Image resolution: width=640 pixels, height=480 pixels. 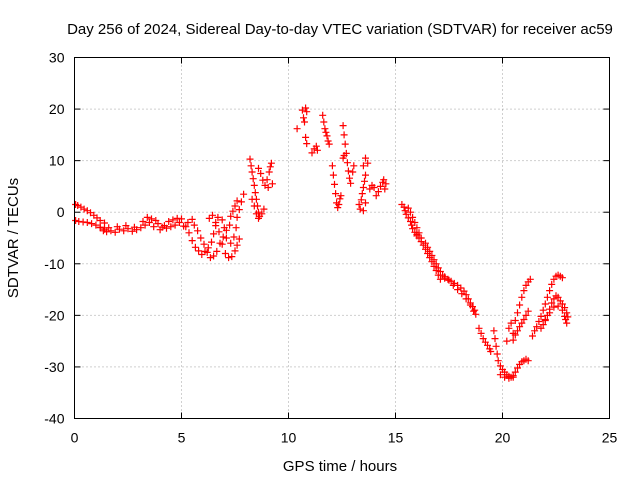 I want to click on y-tick-label: -20, so click(x=54, y=315).